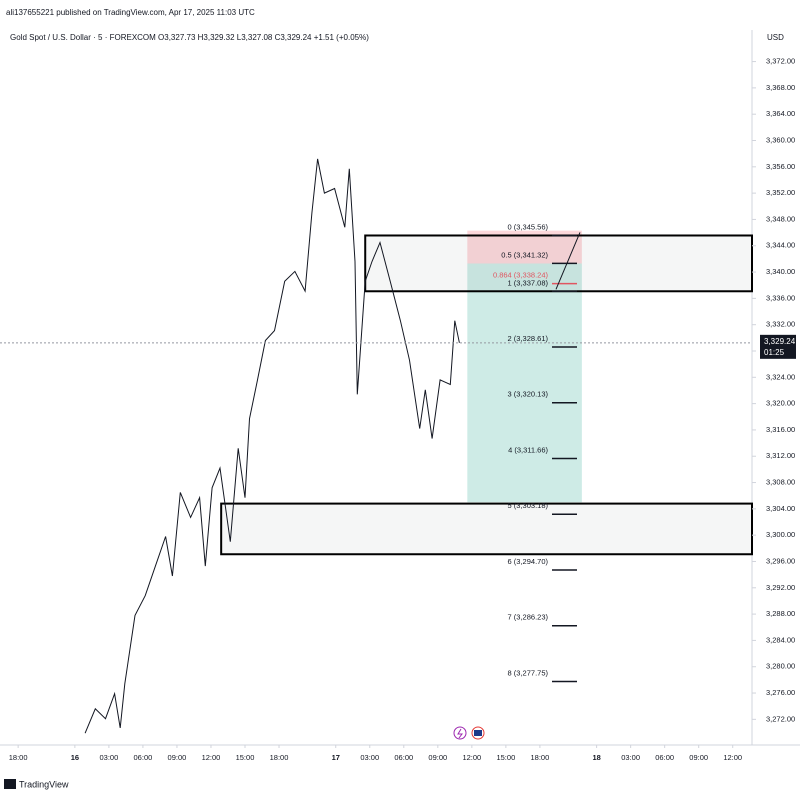 The image size is (800, 800). Describe the element at coordinates (524, 254) in the screenshot. I see `fib-label: 0.5 (3,341.32)` at that location.